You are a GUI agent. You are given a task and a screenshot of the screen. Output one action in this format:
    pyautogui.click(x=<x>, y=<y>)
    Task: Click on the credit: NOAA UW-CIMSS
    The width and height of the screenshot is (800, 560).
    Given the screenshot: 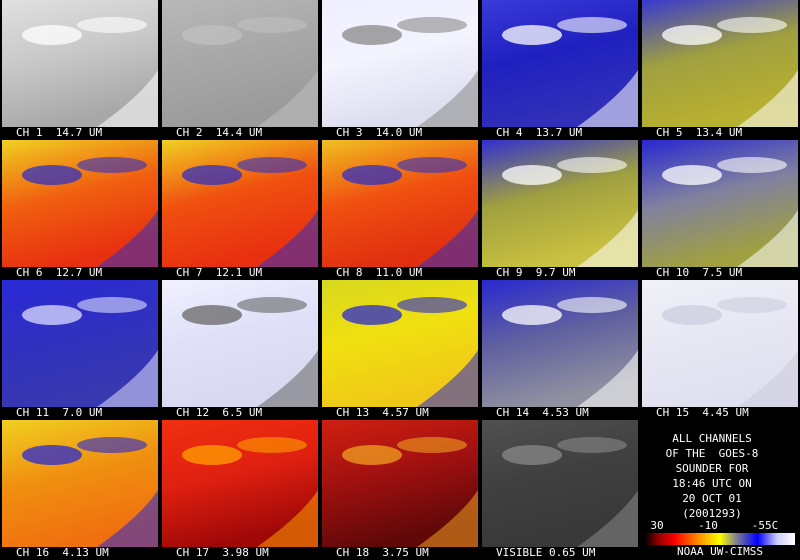 What is the action you would take?
    pyautogui.click(x=720, y=551)
    